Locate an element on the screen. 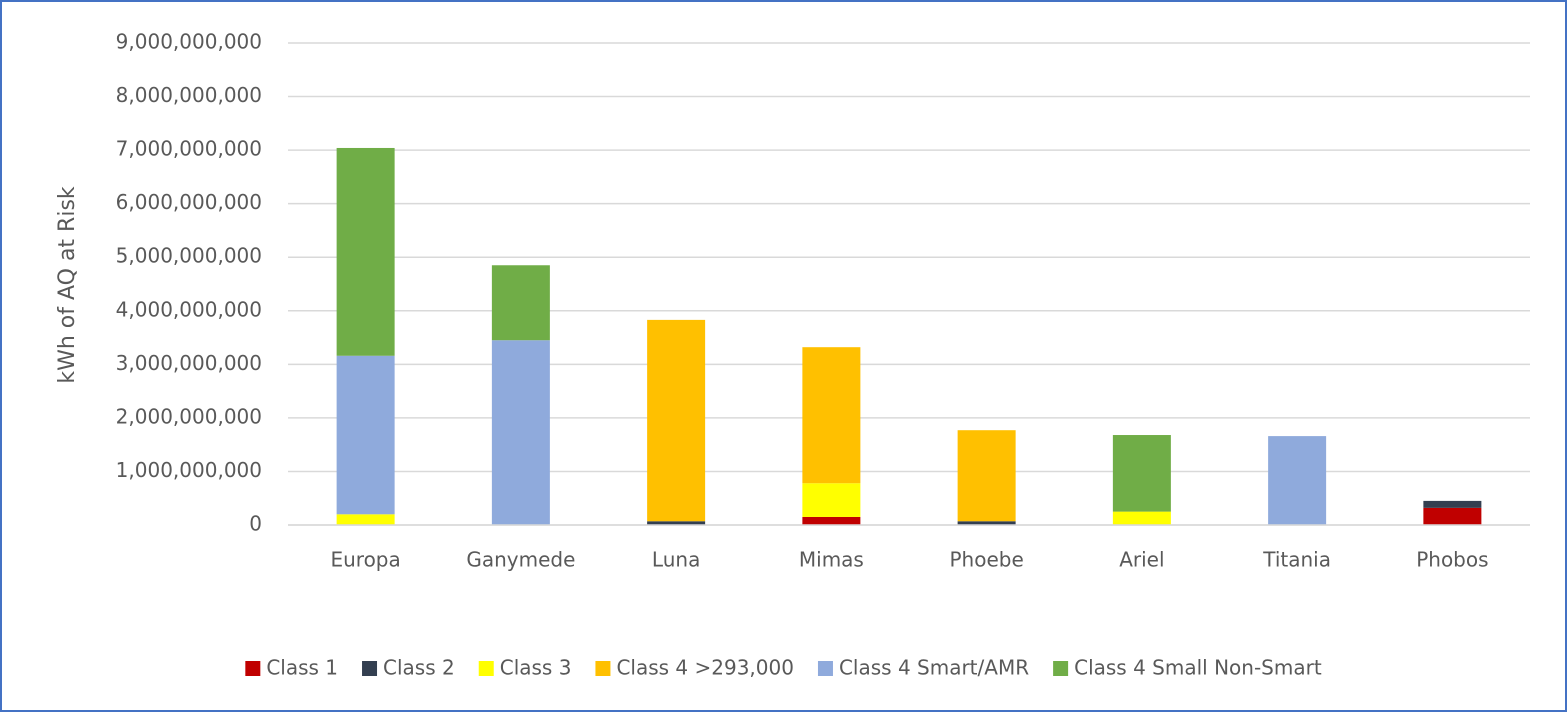 This screenshot has height=712, width=1567. y-tick-label: 9,000,000,000 is located at coordinates (189, 42).